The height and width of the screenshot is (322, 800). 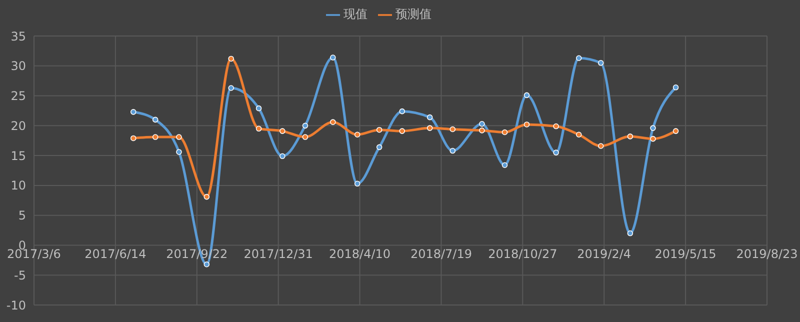 What do you see at coordinates (767, 254) in the screenshot?
I see `x-tick-label: 2019/8/23` at bounding box center [767, 254].